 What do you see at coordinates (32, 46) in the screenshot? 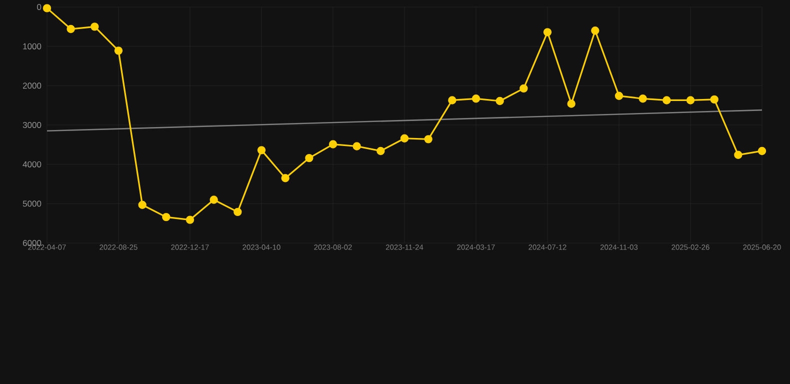
I see `y-tick-label: 1000` at bounding box center [32, 46].